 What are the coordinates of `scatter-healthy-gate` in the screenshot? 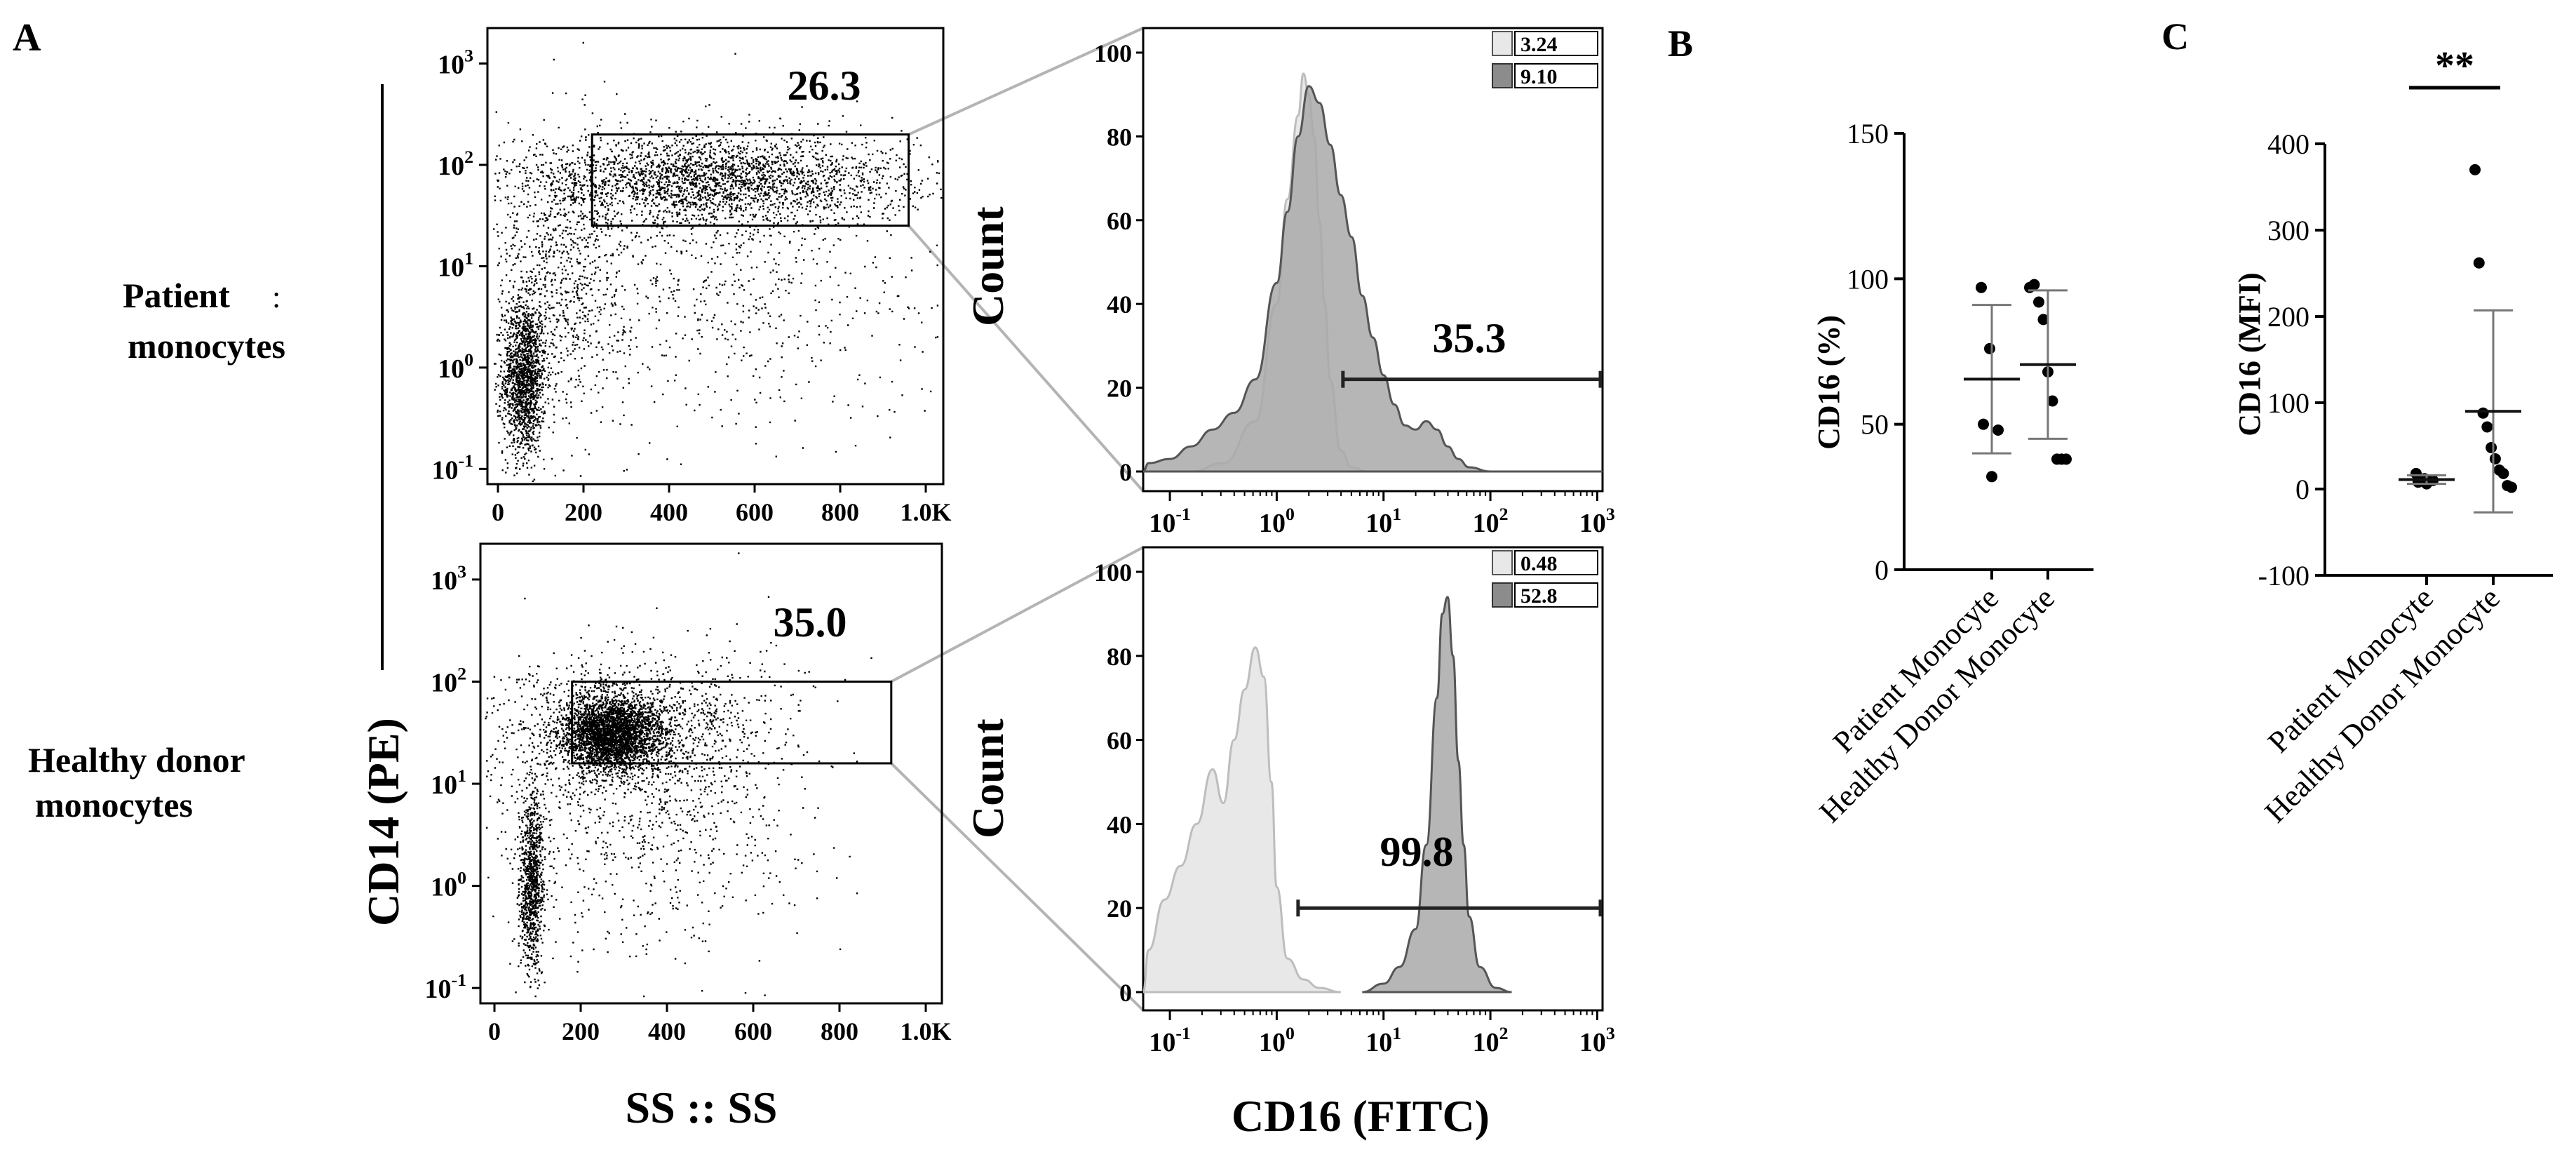 It's located at (732, 723).